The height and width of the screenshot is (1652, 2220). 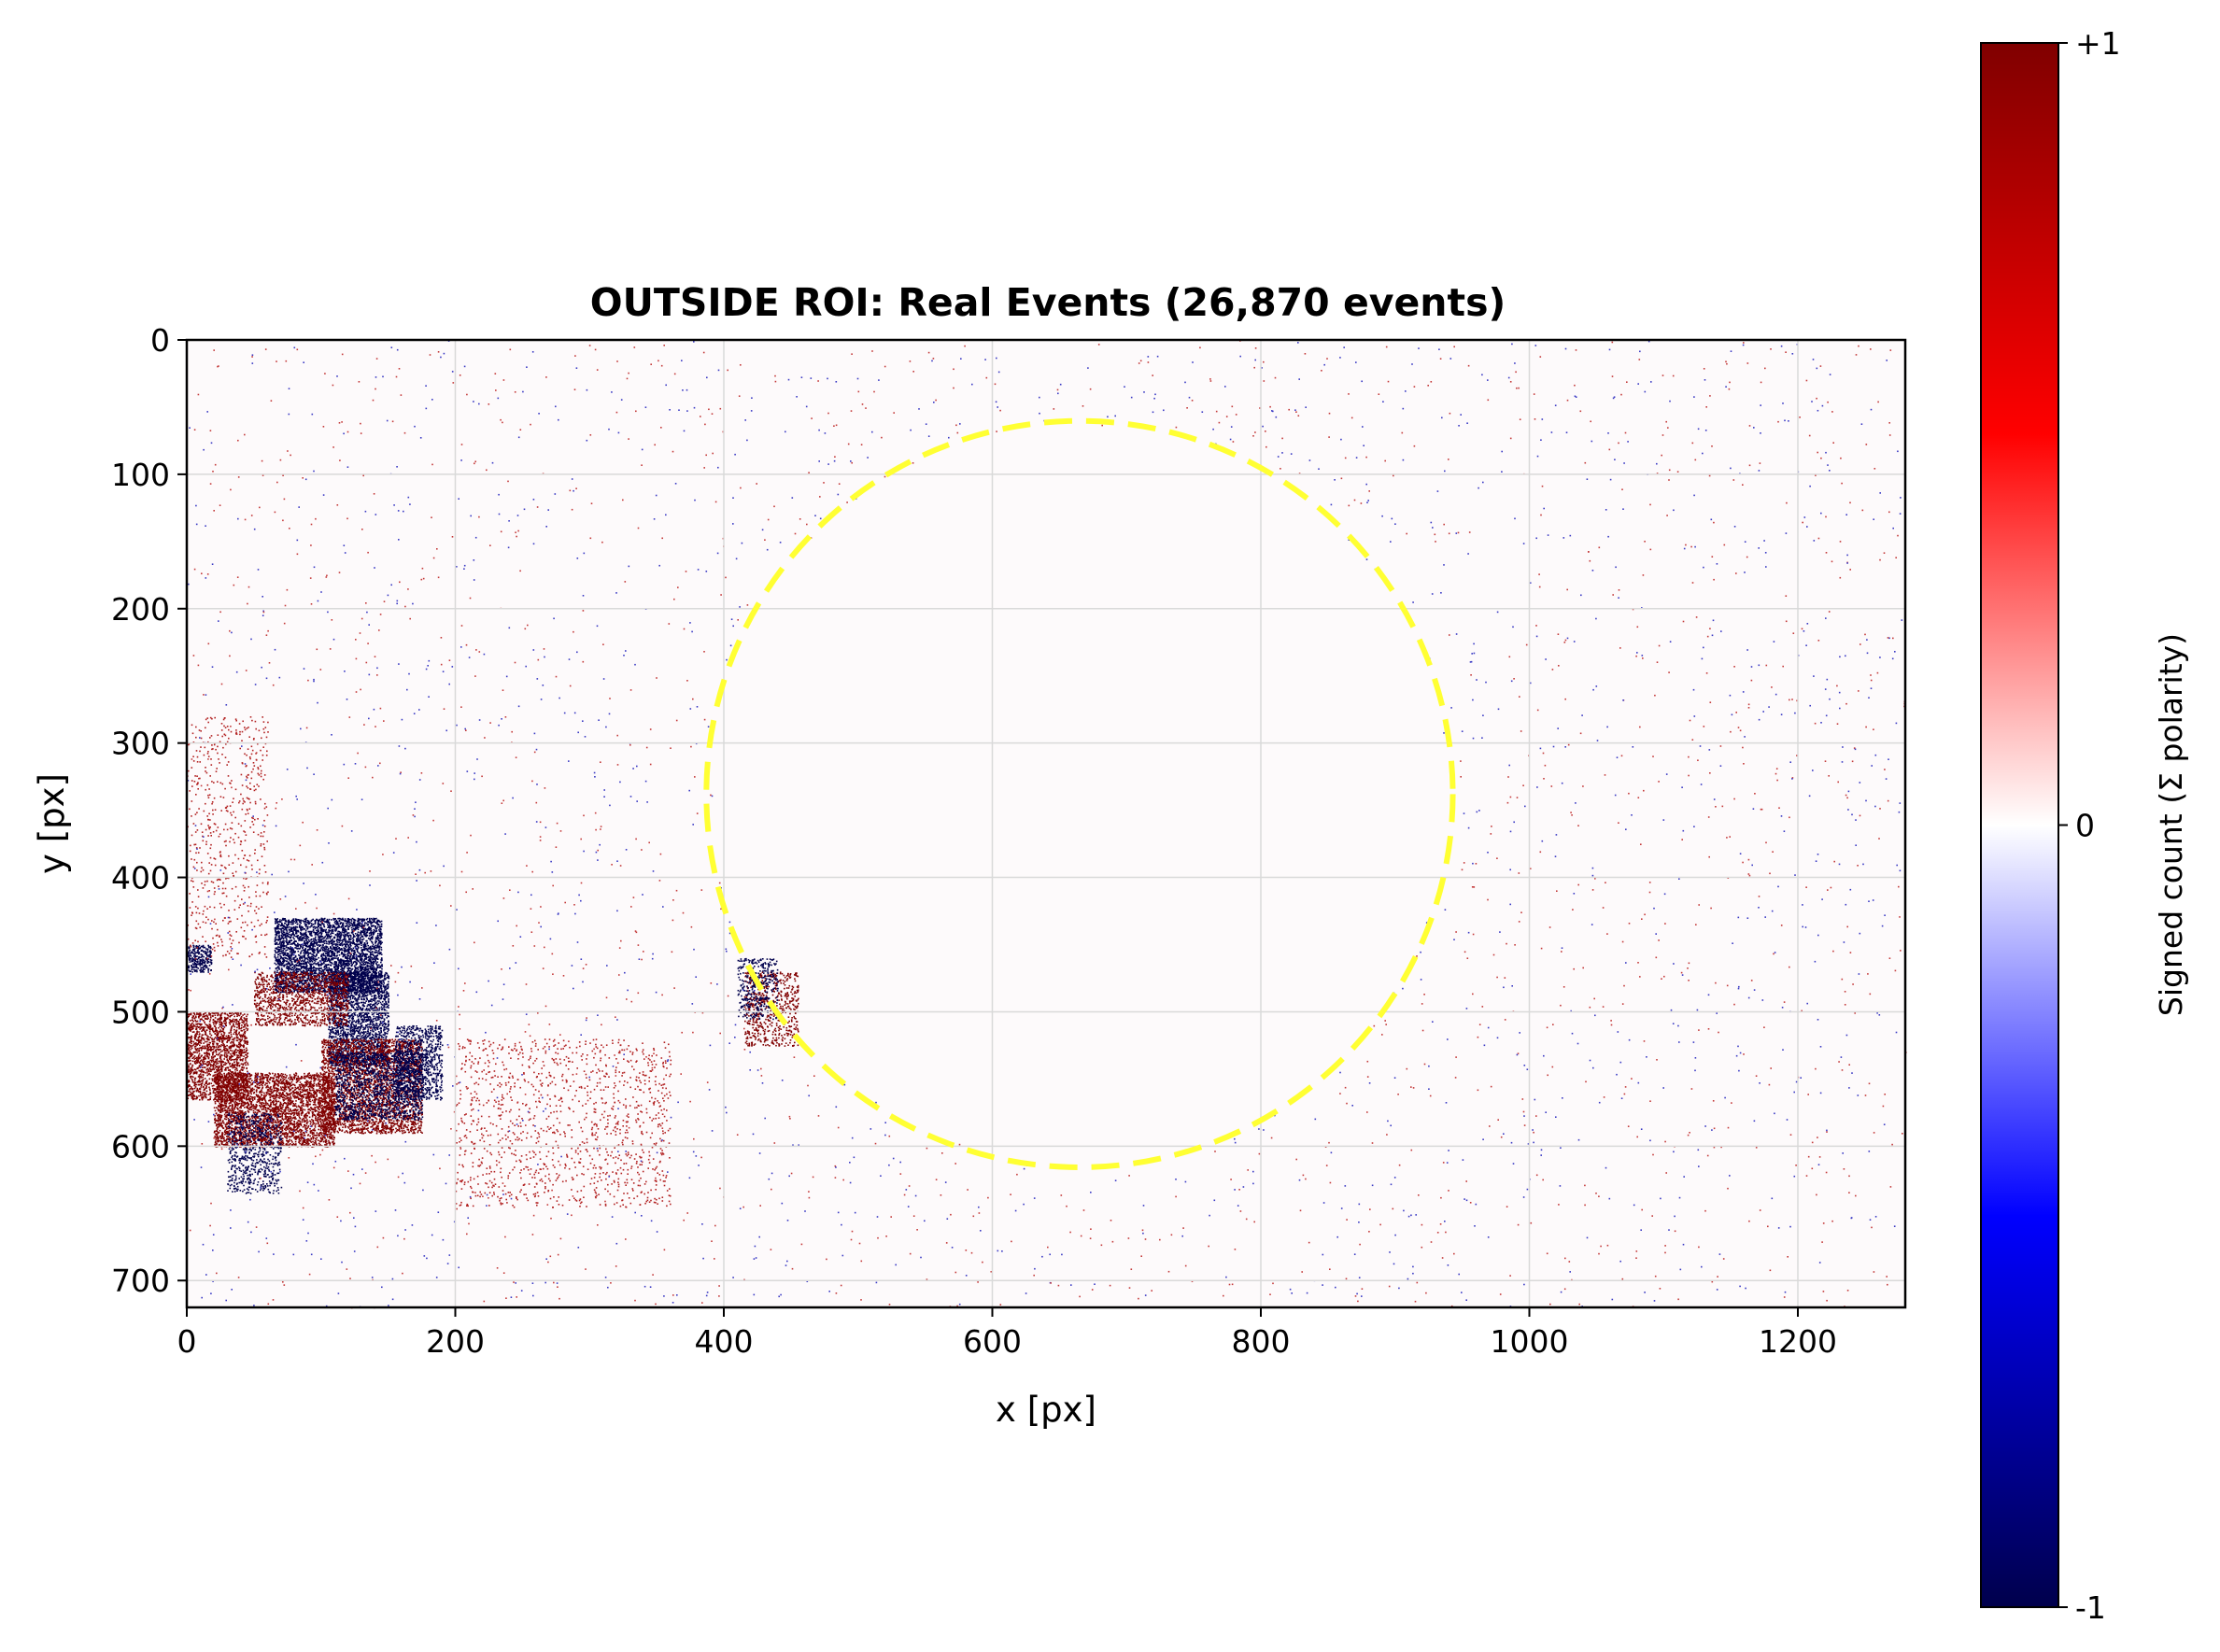 What do you see at coordinates (140, 878) in the screenshot?
I see `y-tick-label: 400` at bounding box center [140, 878].